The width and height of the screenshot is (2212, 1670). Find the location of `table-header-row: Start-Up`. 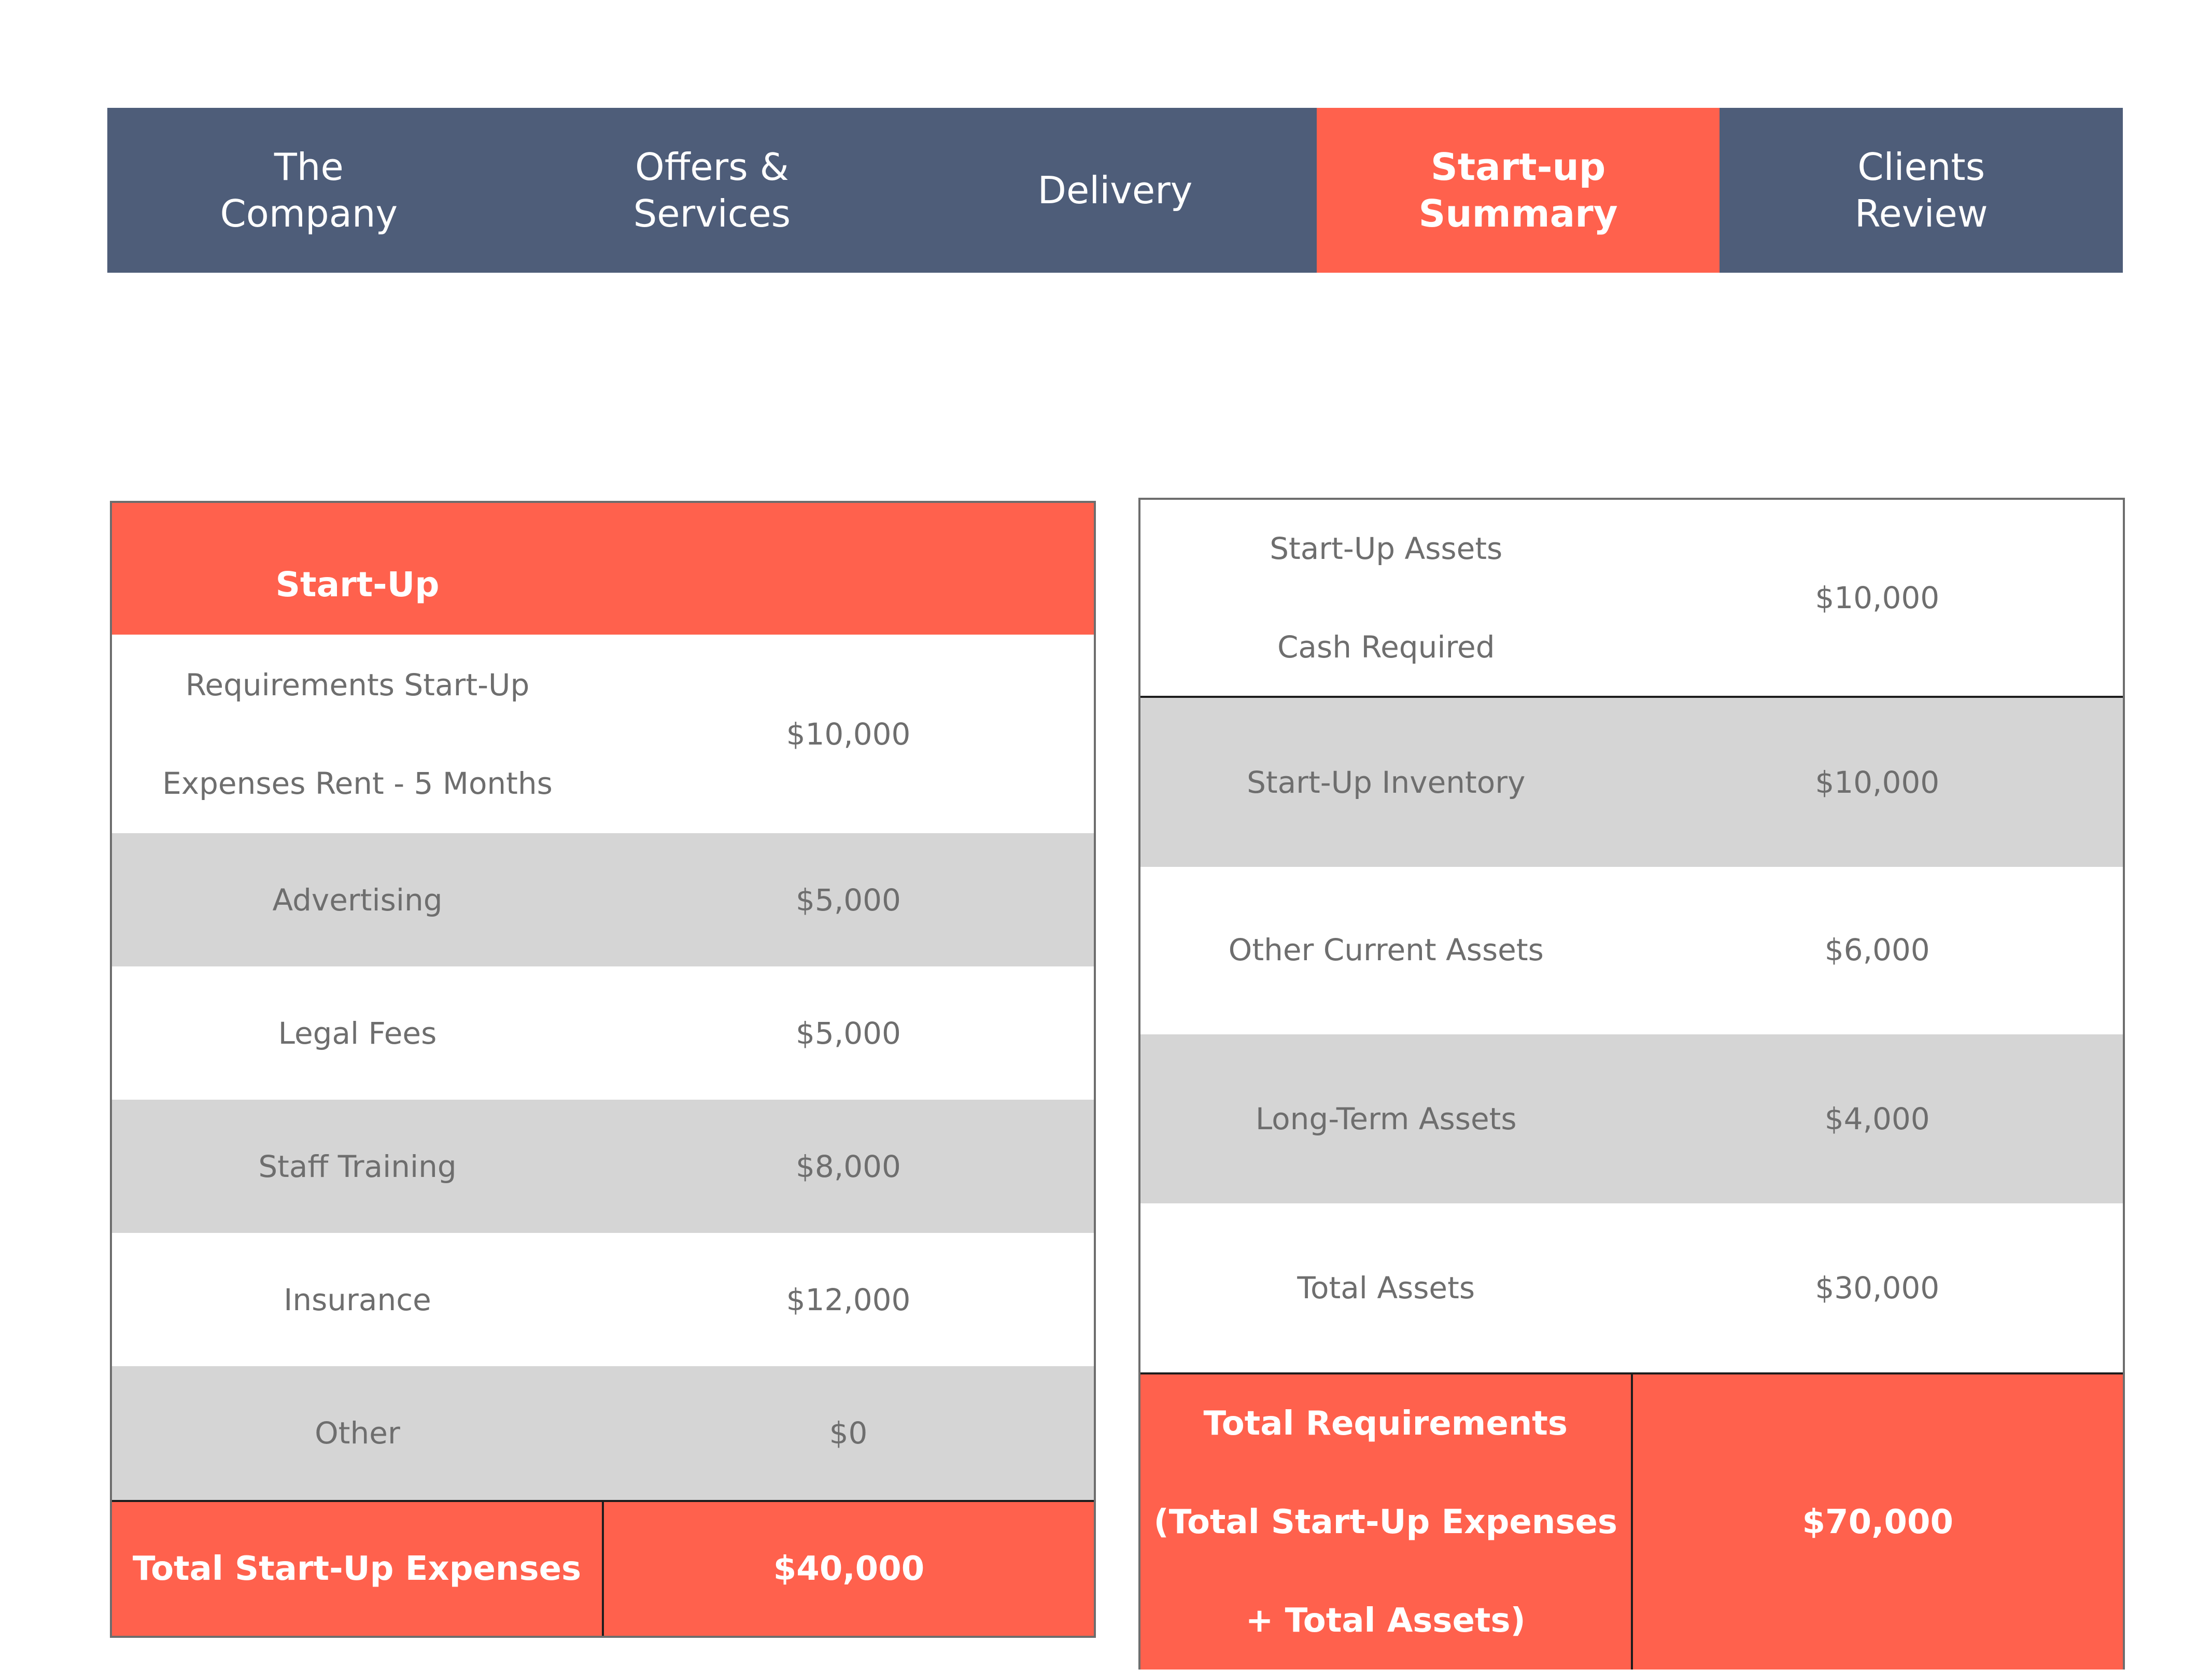

table-header-row: Start-Up is located at coordinates (603, 569).